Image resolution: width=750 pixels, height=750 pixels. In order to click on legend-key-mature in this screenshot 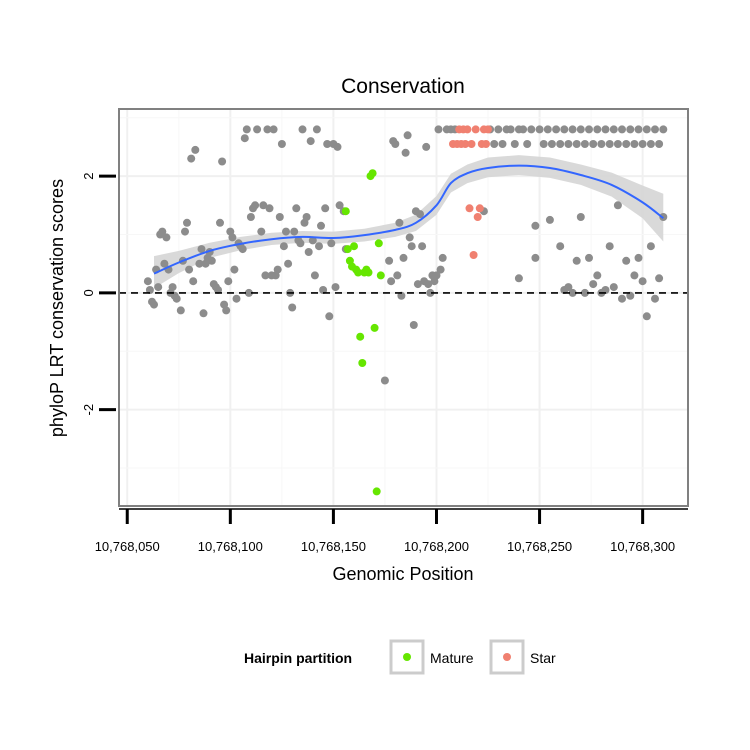, I will do `click(407, 657)`.